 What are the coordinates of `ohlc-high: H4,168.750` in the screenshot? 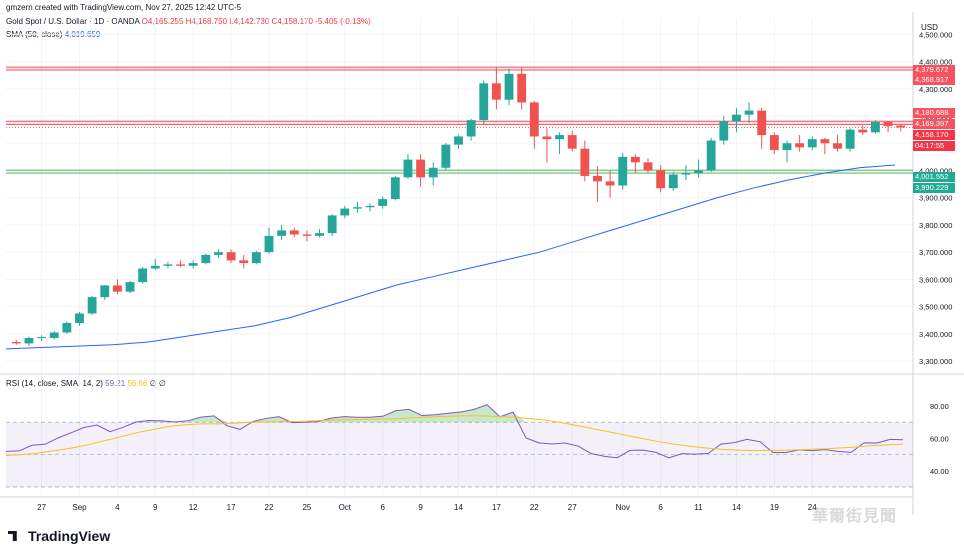 It's located at (206, 21).